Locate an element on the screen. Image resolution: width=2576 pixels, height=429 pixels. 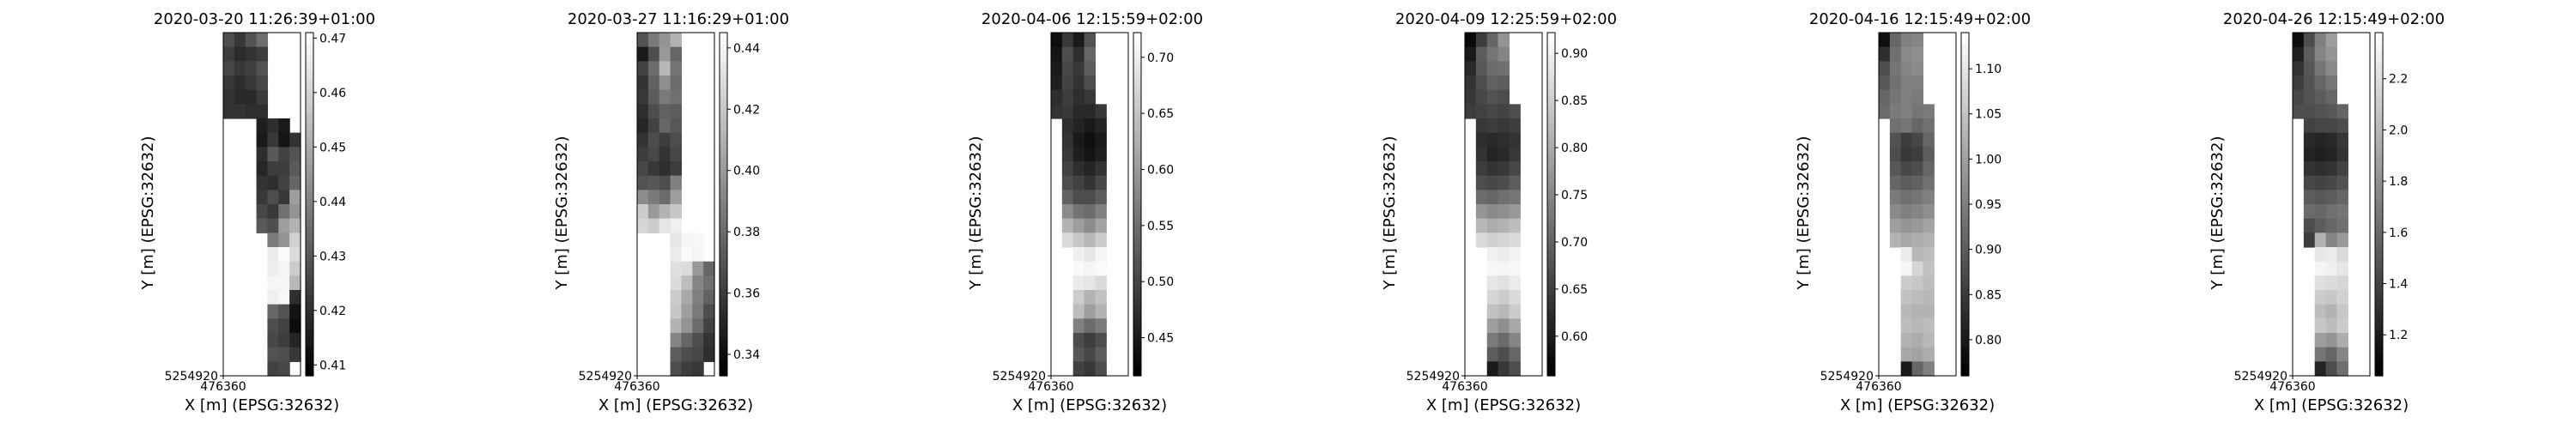
x-axis-label: X [m] (EPSG:32632) is located at coordinates (2331, 405).